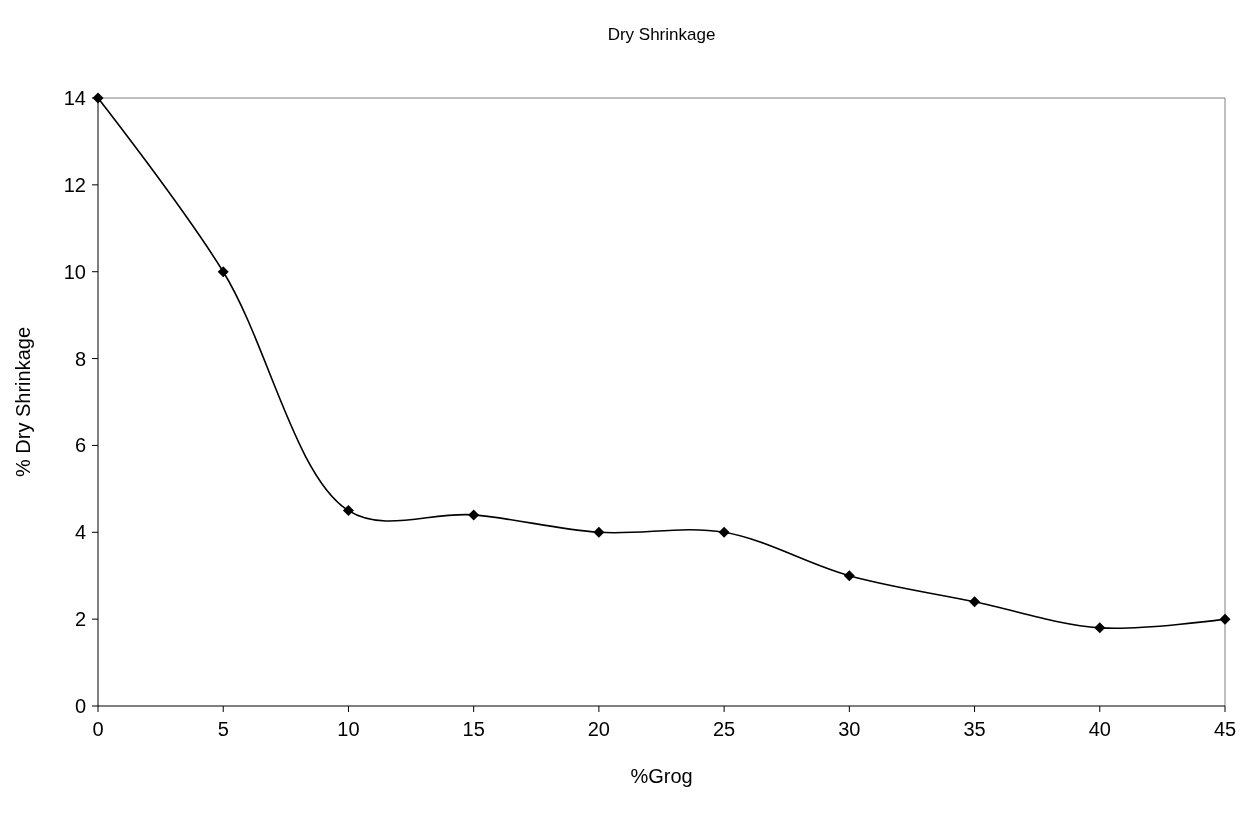 The width and height of the screenshot is (1250, 830). What do you see at coordinates (74, 98) in the screenshot?
I see `y-tick-label: 14` at bounding box center [74, 98].